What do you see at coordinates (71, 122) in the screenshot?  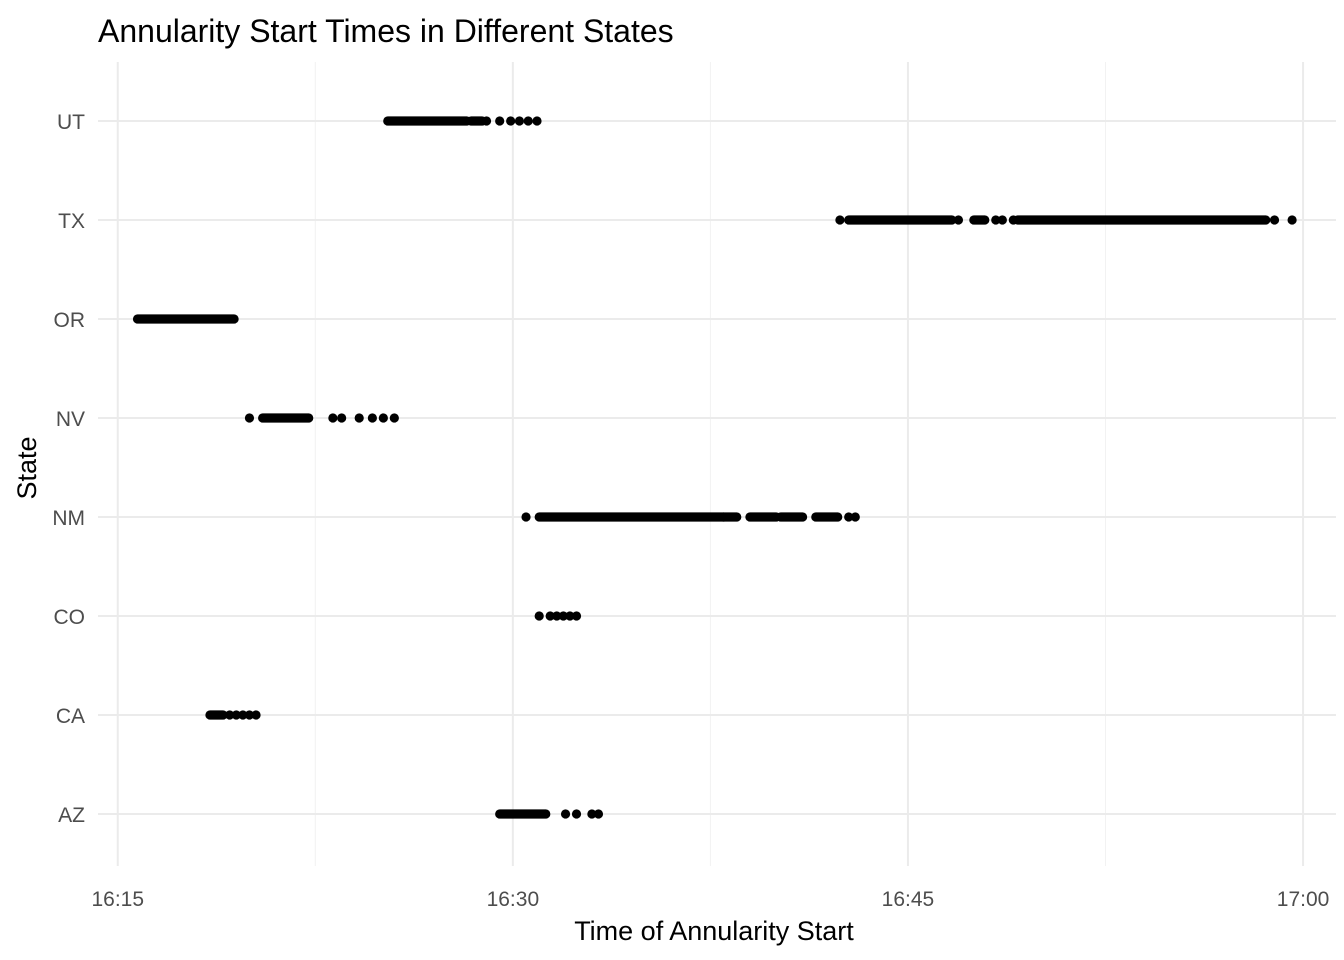 I see `y-tick-label: UT` at bounding box center [71, 122].